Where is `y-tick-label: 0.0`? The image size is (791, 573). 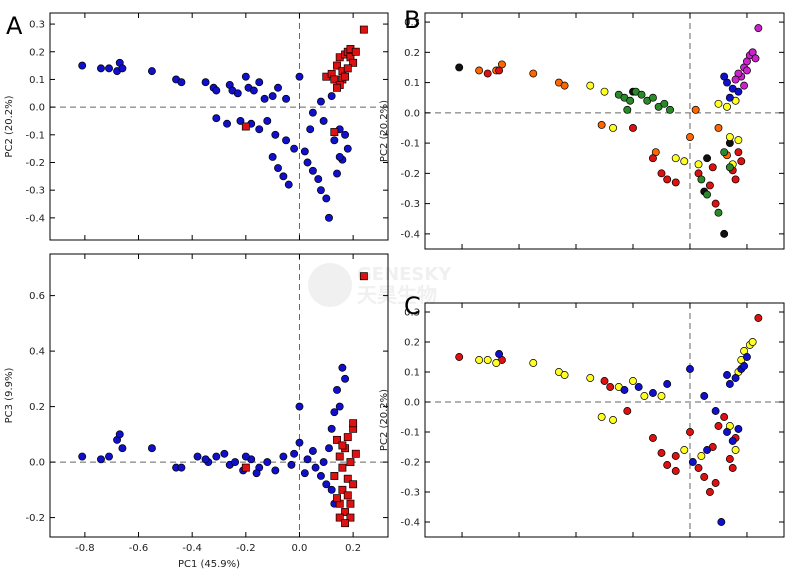
y-tick-label: 0.0 is located at coordinates (412, 403).